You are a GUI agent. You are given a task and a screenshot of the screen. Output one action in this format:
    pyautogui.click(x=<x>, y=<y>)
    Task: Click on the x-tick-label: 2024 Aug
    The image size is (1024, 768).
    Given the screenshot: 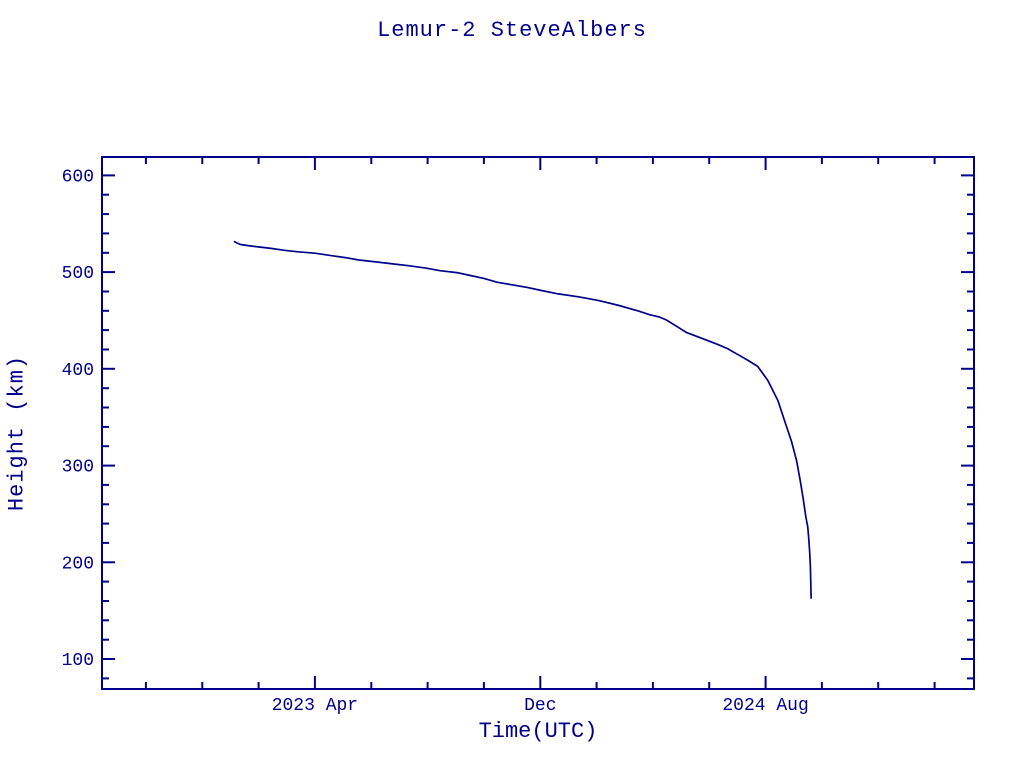 What is the action you would take?
    pyautogui.click(x=765, y=706)
    